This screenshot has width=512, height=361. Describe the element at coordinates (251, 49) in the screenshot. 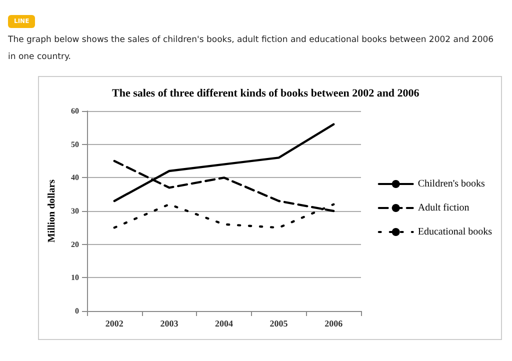

I see `chart-subtitle: The graph below shows the sales of children's books, adult fiction and educational books between 2002 and 2006 in one country.` at that location.